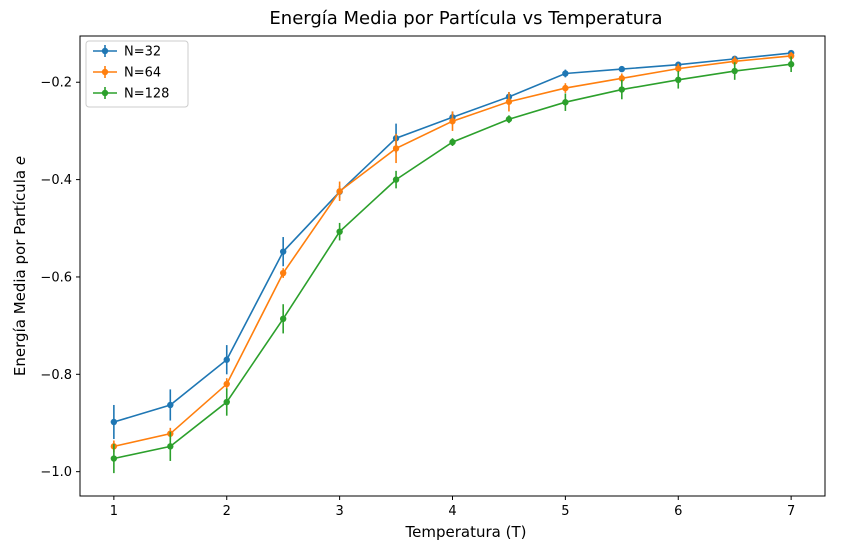  What do you see at coordinates (114, 511) in the screenshot?
I see `x-tick-label: 1` at bounding box center [114, 511].